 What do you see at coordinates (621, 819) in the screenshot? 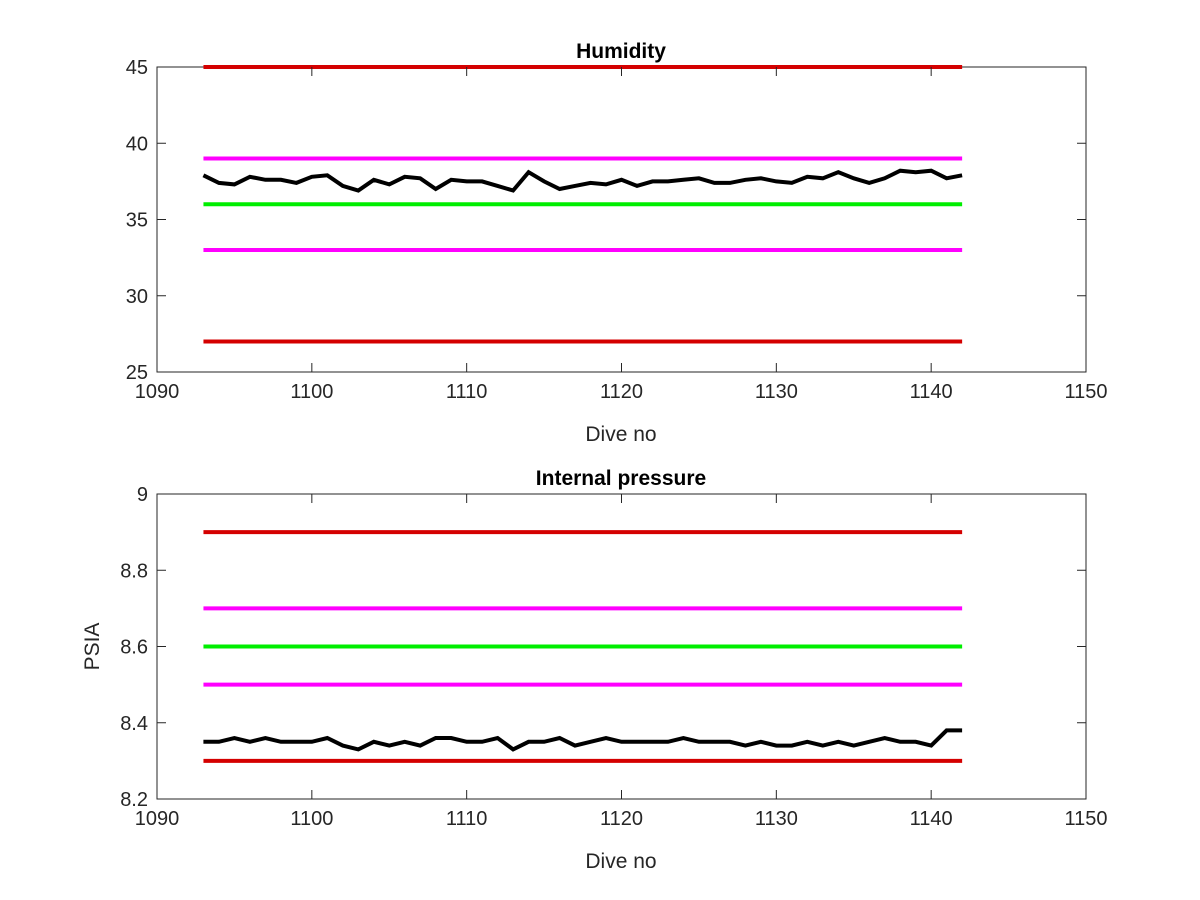
I see `pressure-x-tick-label: 1120` at bounding box center [621, 819].